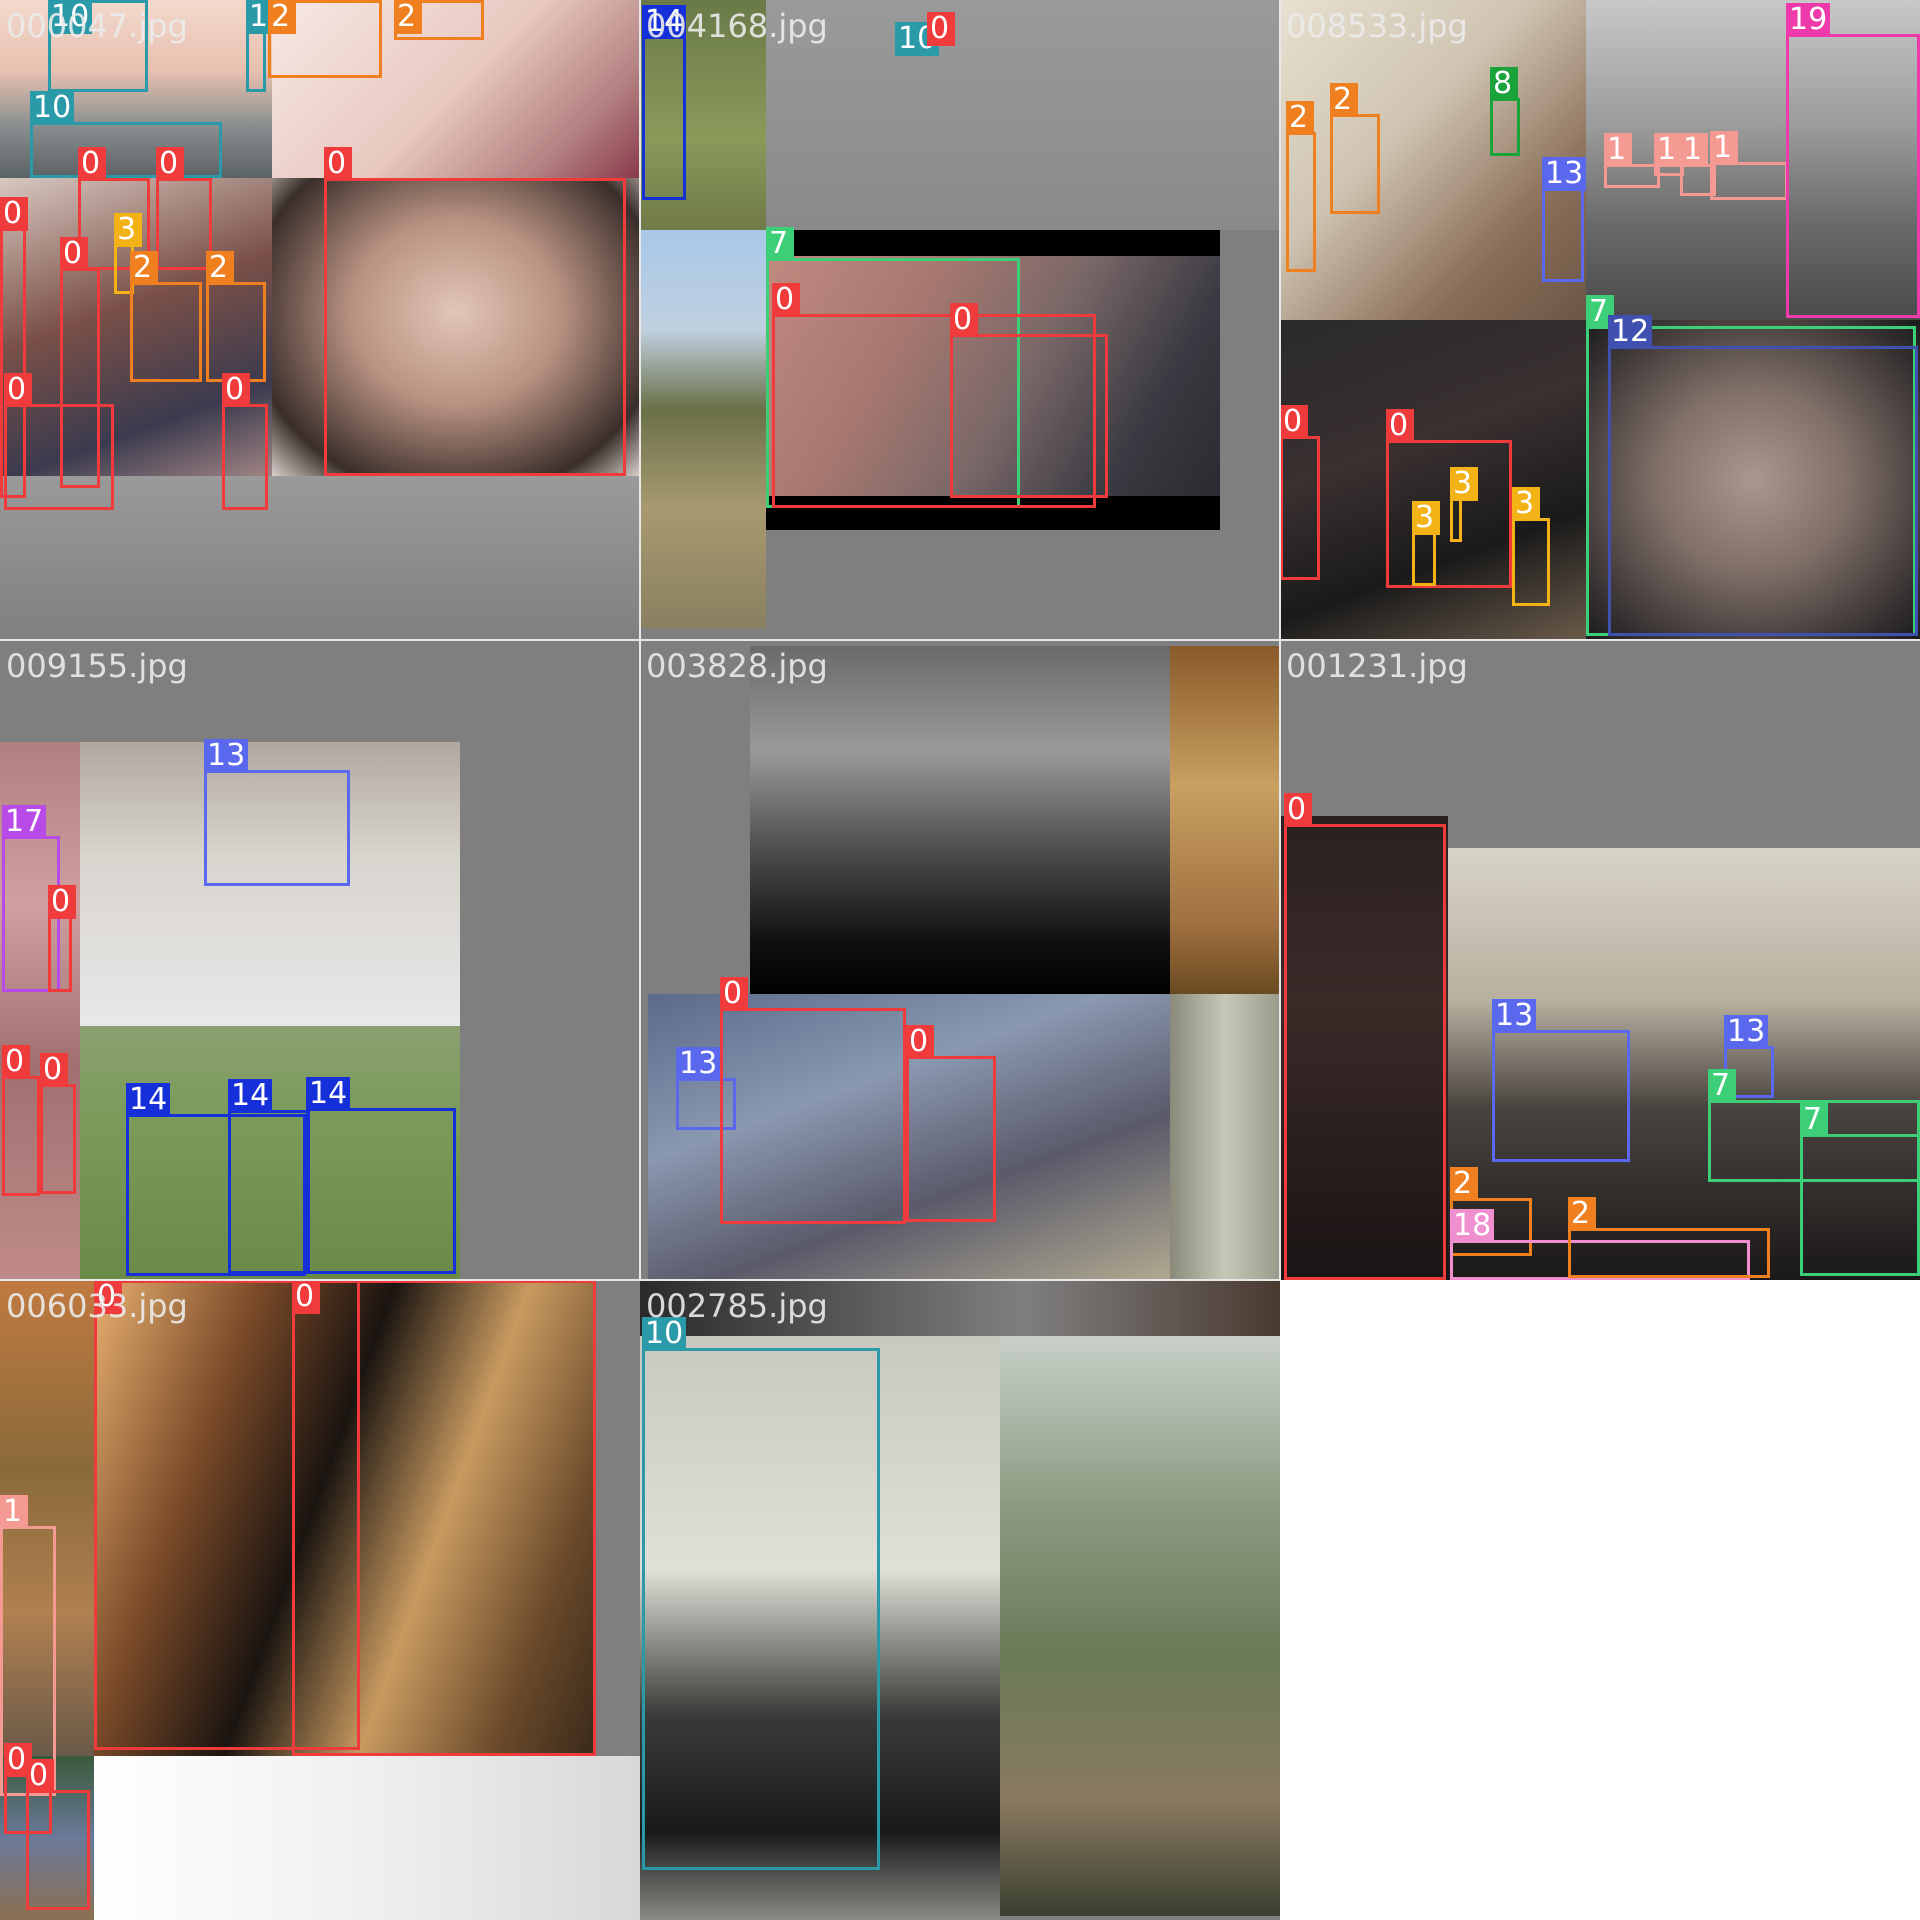  Describe the element at coordinates (1023, 115) in the screenshot. I see `photo-gray-sky` at that location.